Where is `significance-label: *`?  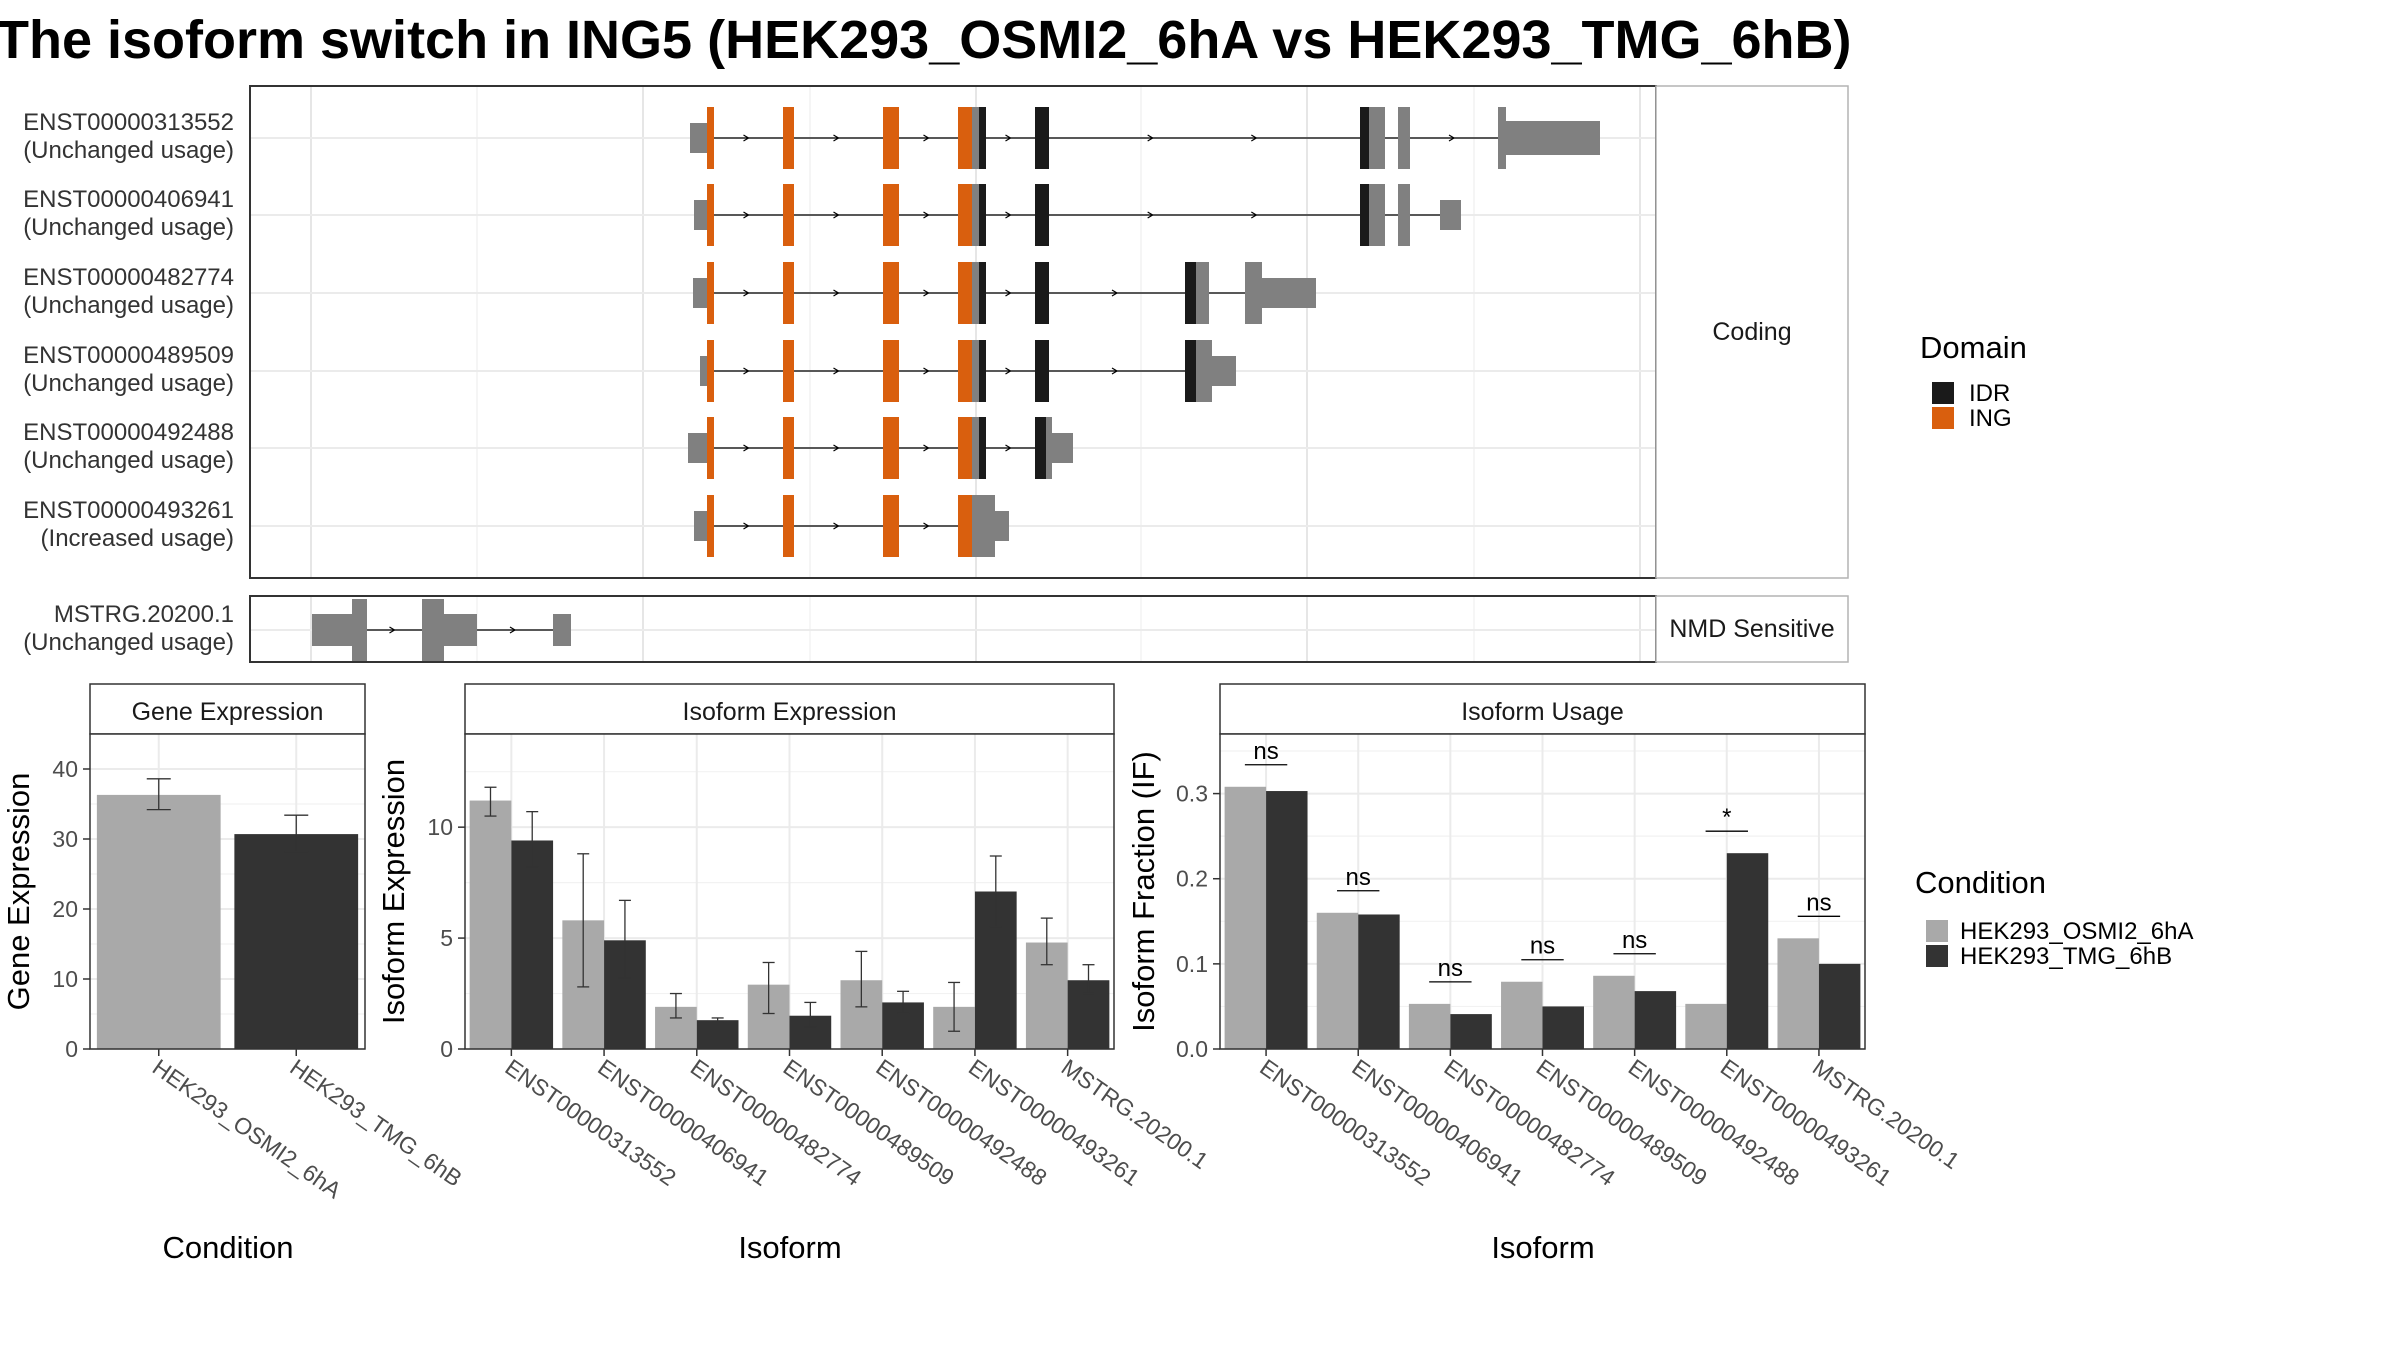 significance-label: * is located at coordinates (1726, 817).